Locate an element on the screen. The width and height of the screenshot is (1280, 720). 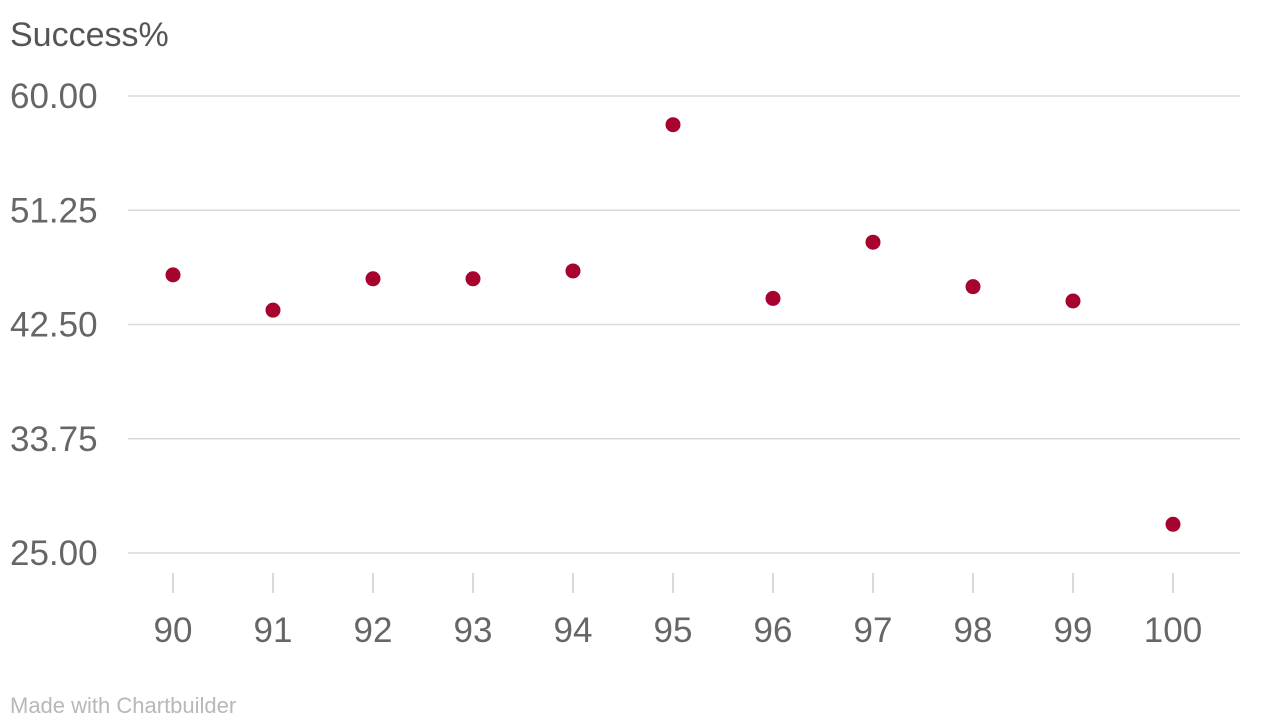
y-tick-label: 42.50 is located at coordinates (54, 325).